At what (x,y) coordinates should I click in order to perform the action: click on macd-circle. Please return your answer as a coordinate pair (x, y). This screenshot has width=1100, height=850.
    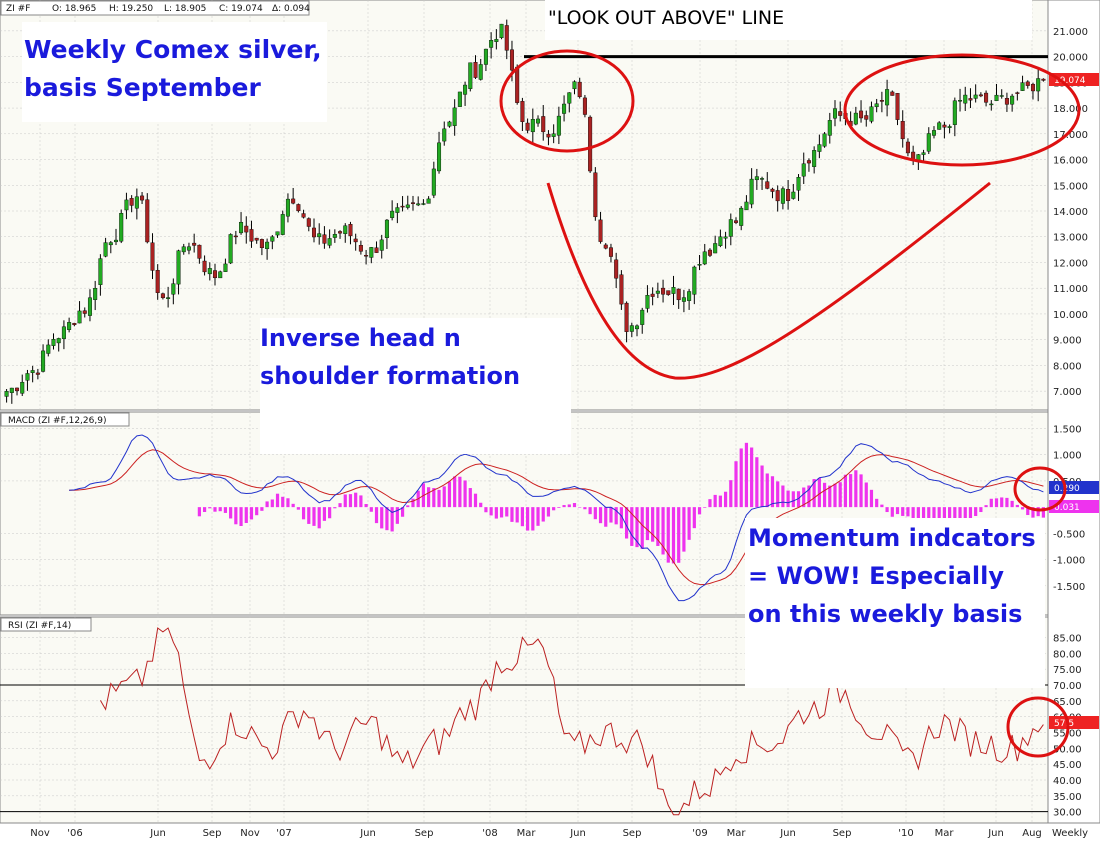
    Looking at the image, I should click on (1040, 489).